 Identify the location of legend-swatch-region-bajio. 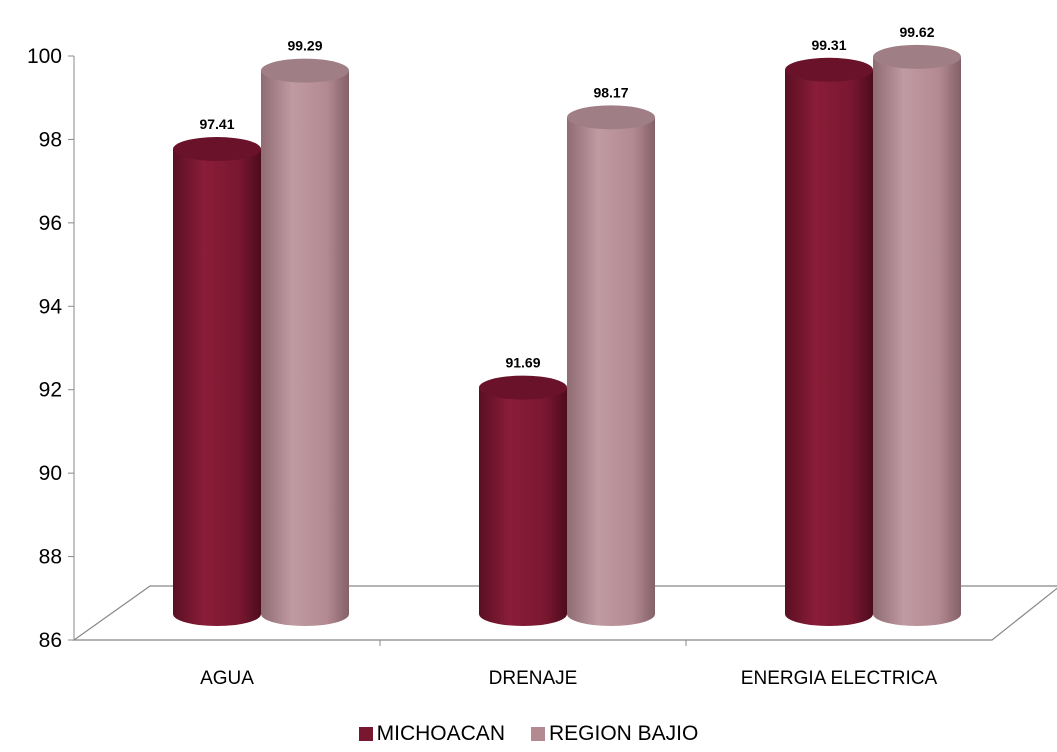
(537, 734).